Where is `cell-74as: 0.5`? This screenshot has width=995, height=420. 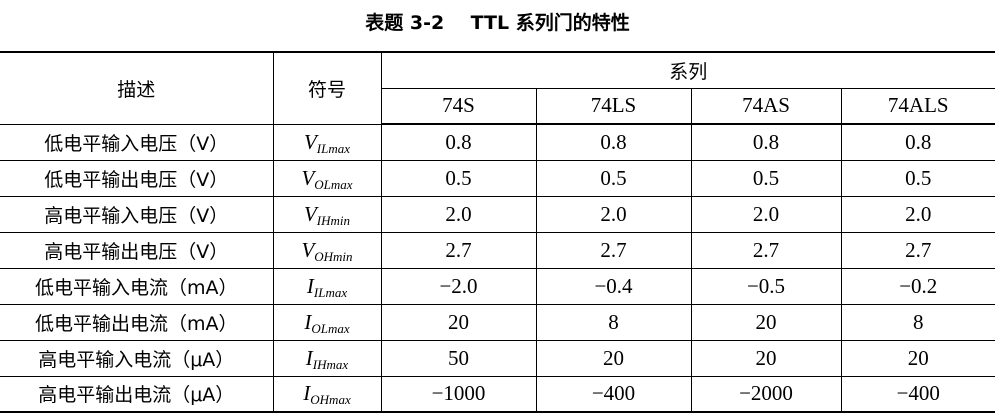 cell-74as: 0.5 is located at coordinates (765, 178).